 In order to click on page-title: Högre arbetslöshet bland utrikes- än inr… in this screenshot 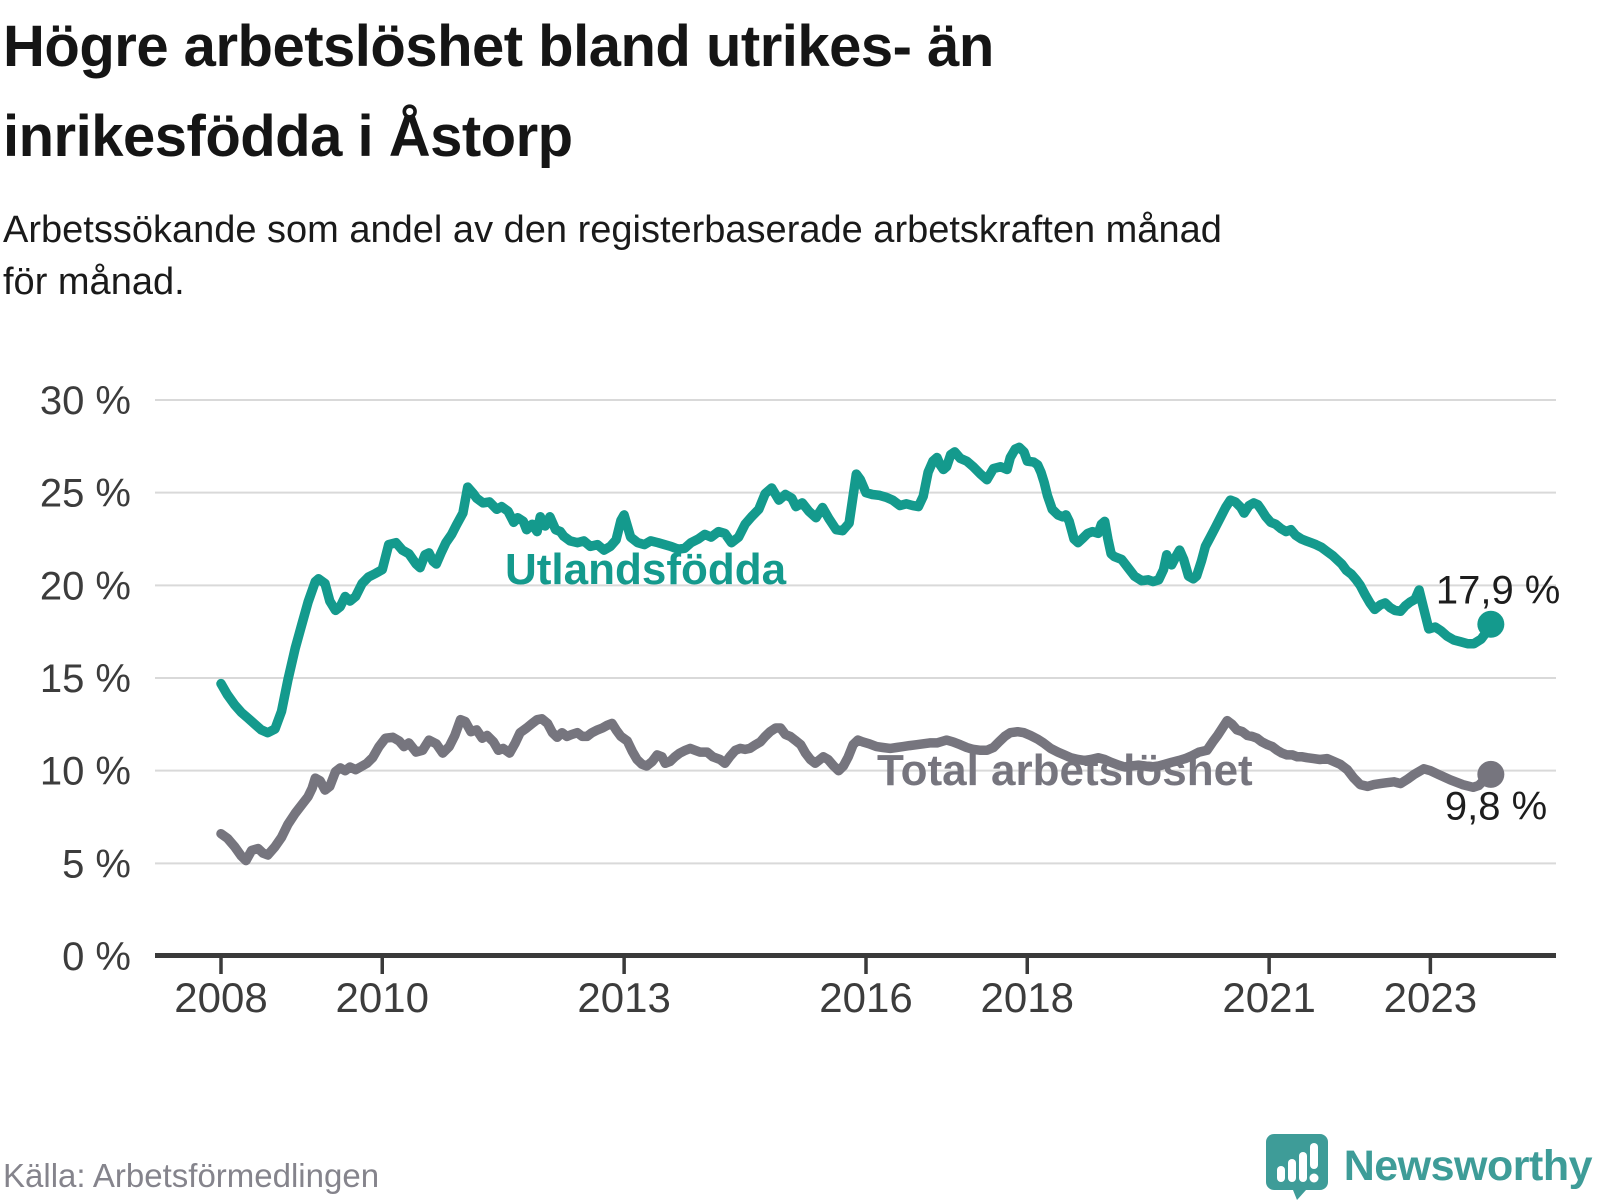, I will do `click(783, 92)`.